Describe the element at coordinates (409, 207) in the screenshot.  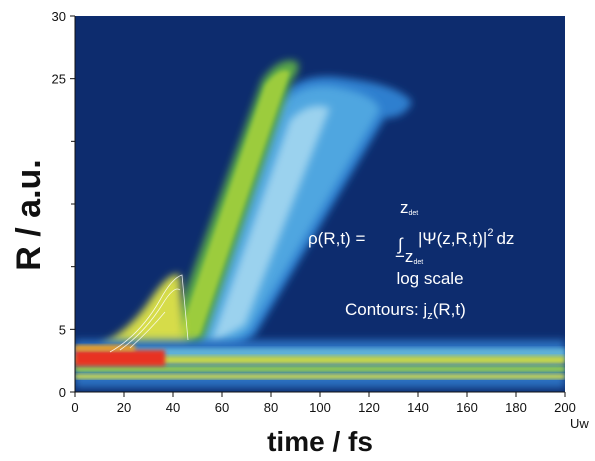
I see `formula-upper: zdet` at that location.